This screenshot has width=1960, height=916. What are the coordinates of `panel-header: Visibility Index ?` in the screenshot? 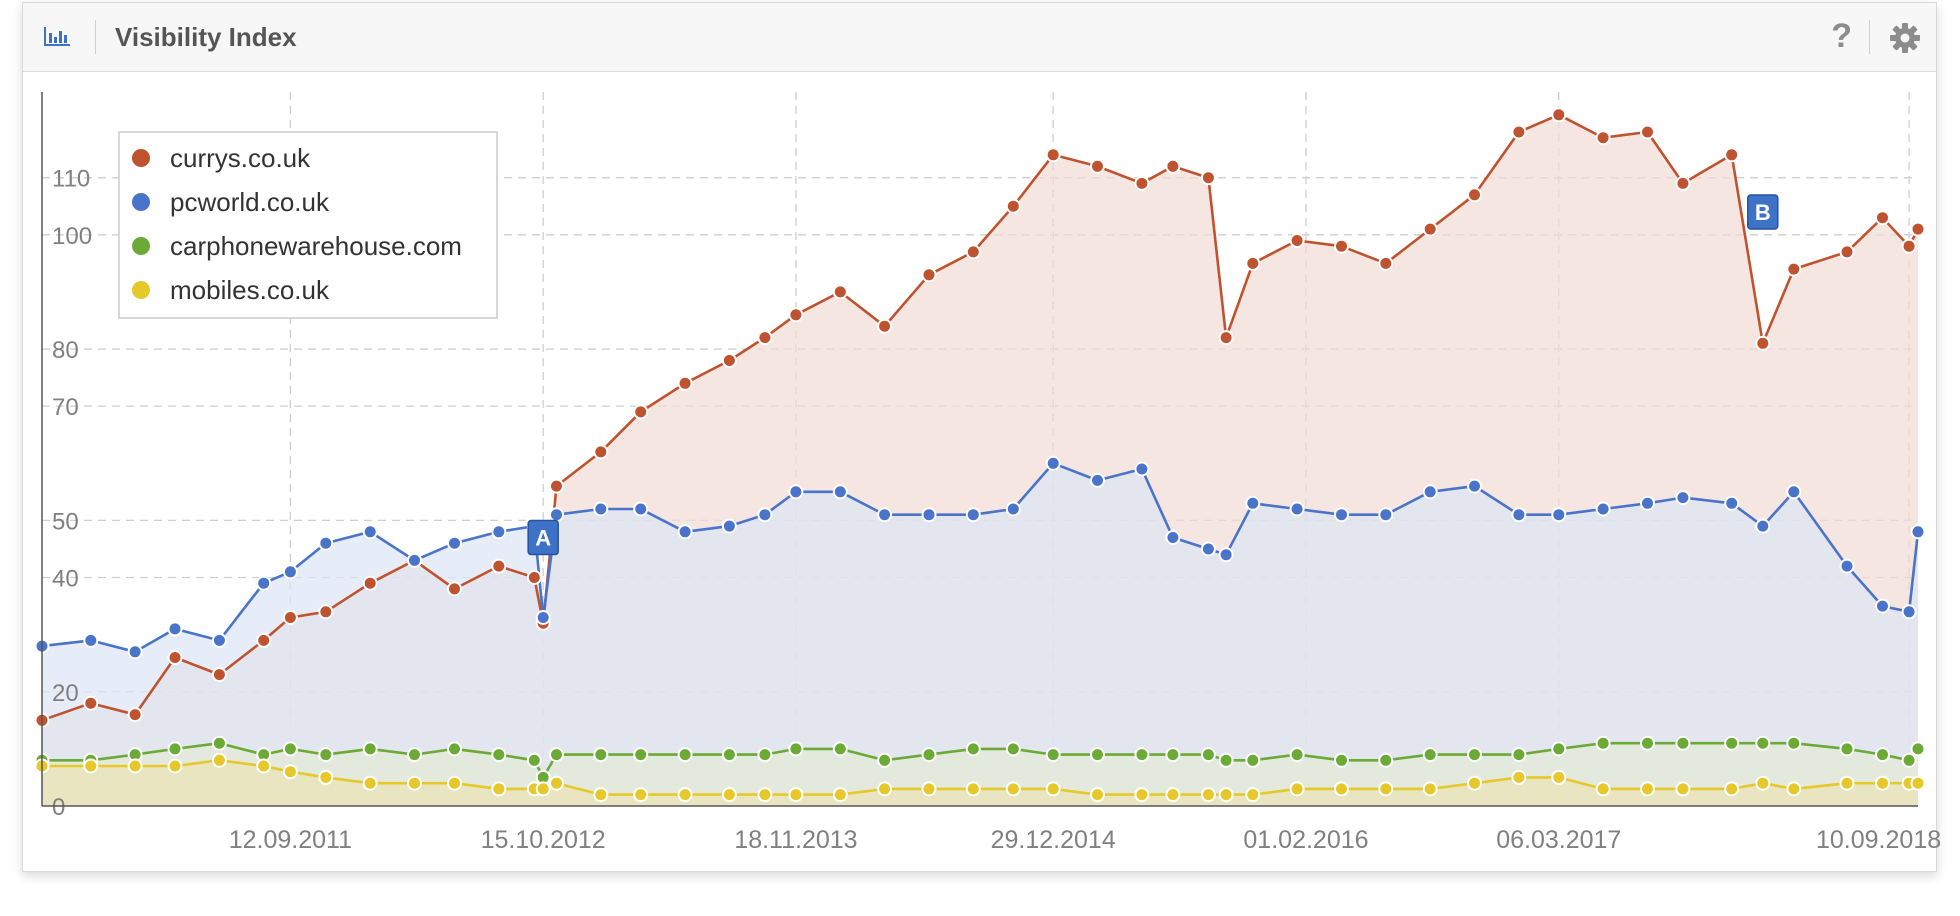 It's located at (979, 37).